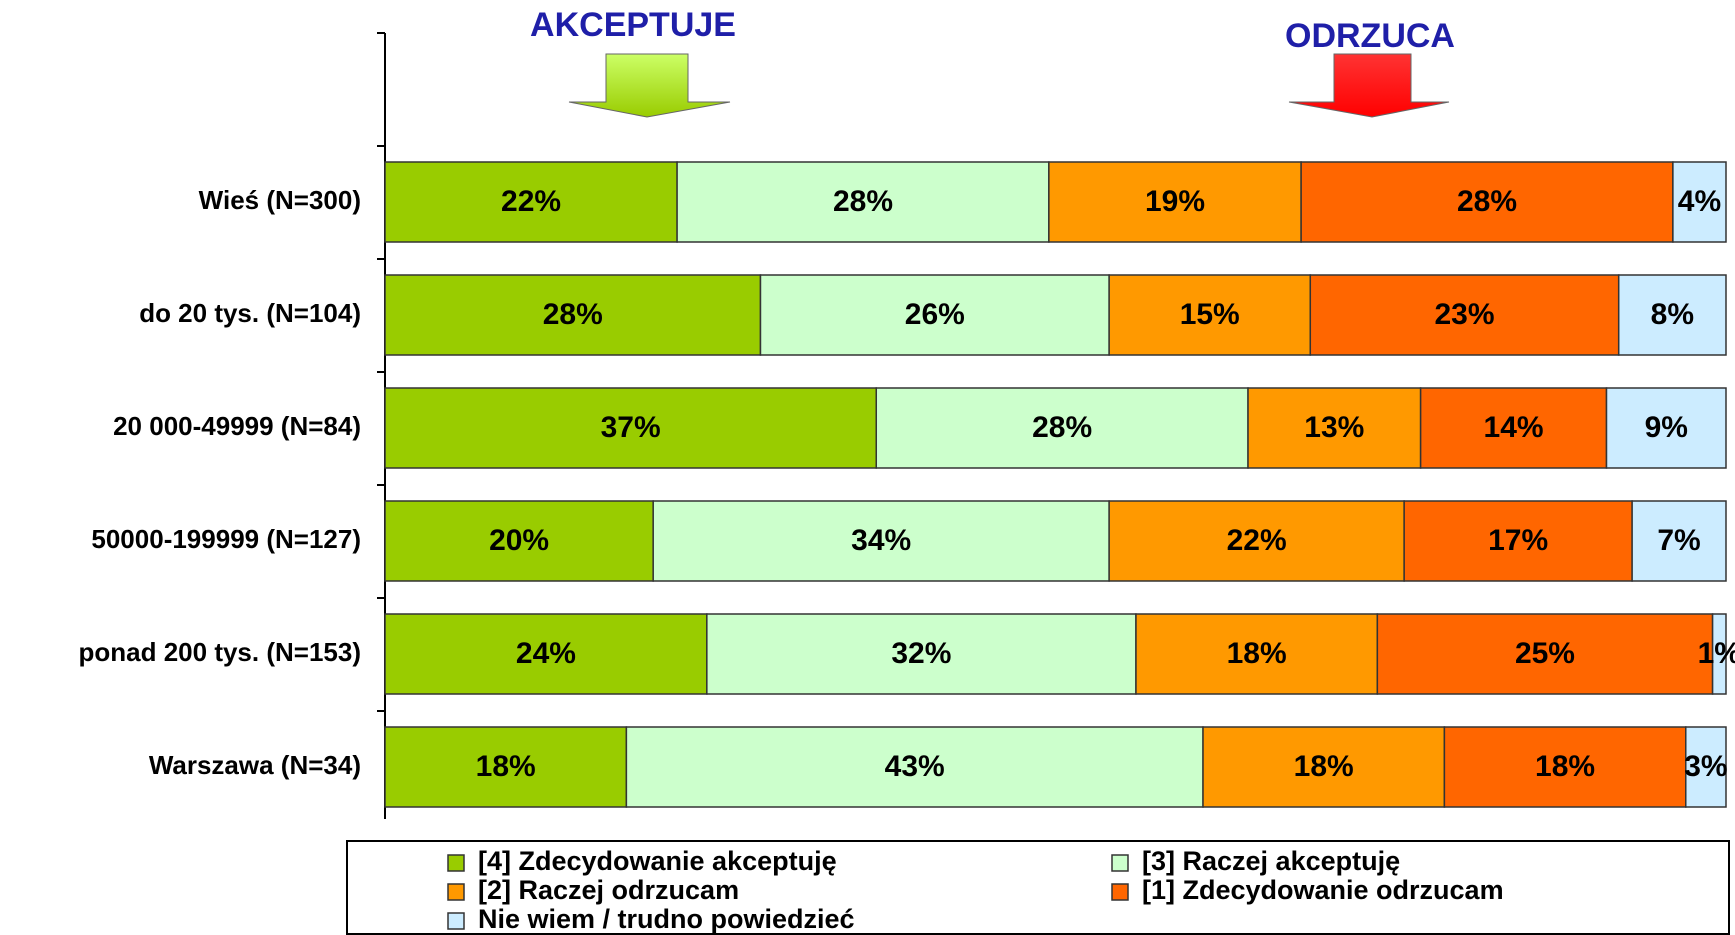 The height and width of the screenshot is (935, 1735). I want to click on legend-label: [4] Zdecydowanie akceptuję, so click(657, 861).